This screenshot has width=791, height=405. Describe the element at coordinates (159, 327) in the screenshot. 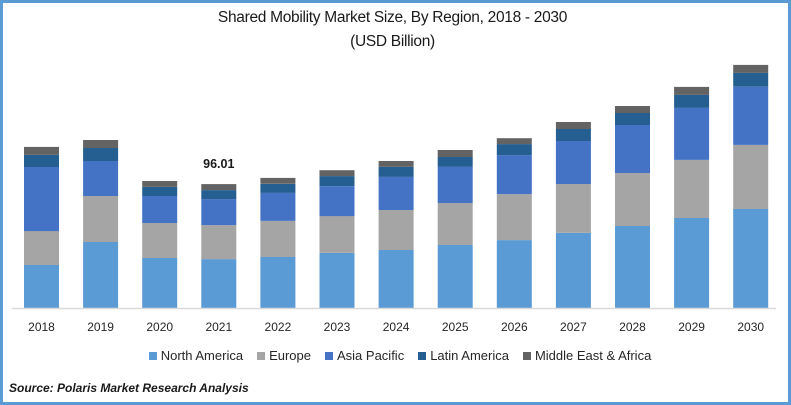

I see `x-tick-label: 2020` at that location.